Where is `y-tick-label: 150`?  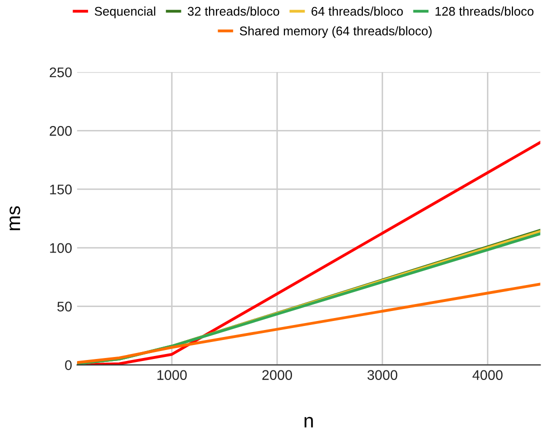 y-tick-label: 150 is located at coordinates (61, 189).